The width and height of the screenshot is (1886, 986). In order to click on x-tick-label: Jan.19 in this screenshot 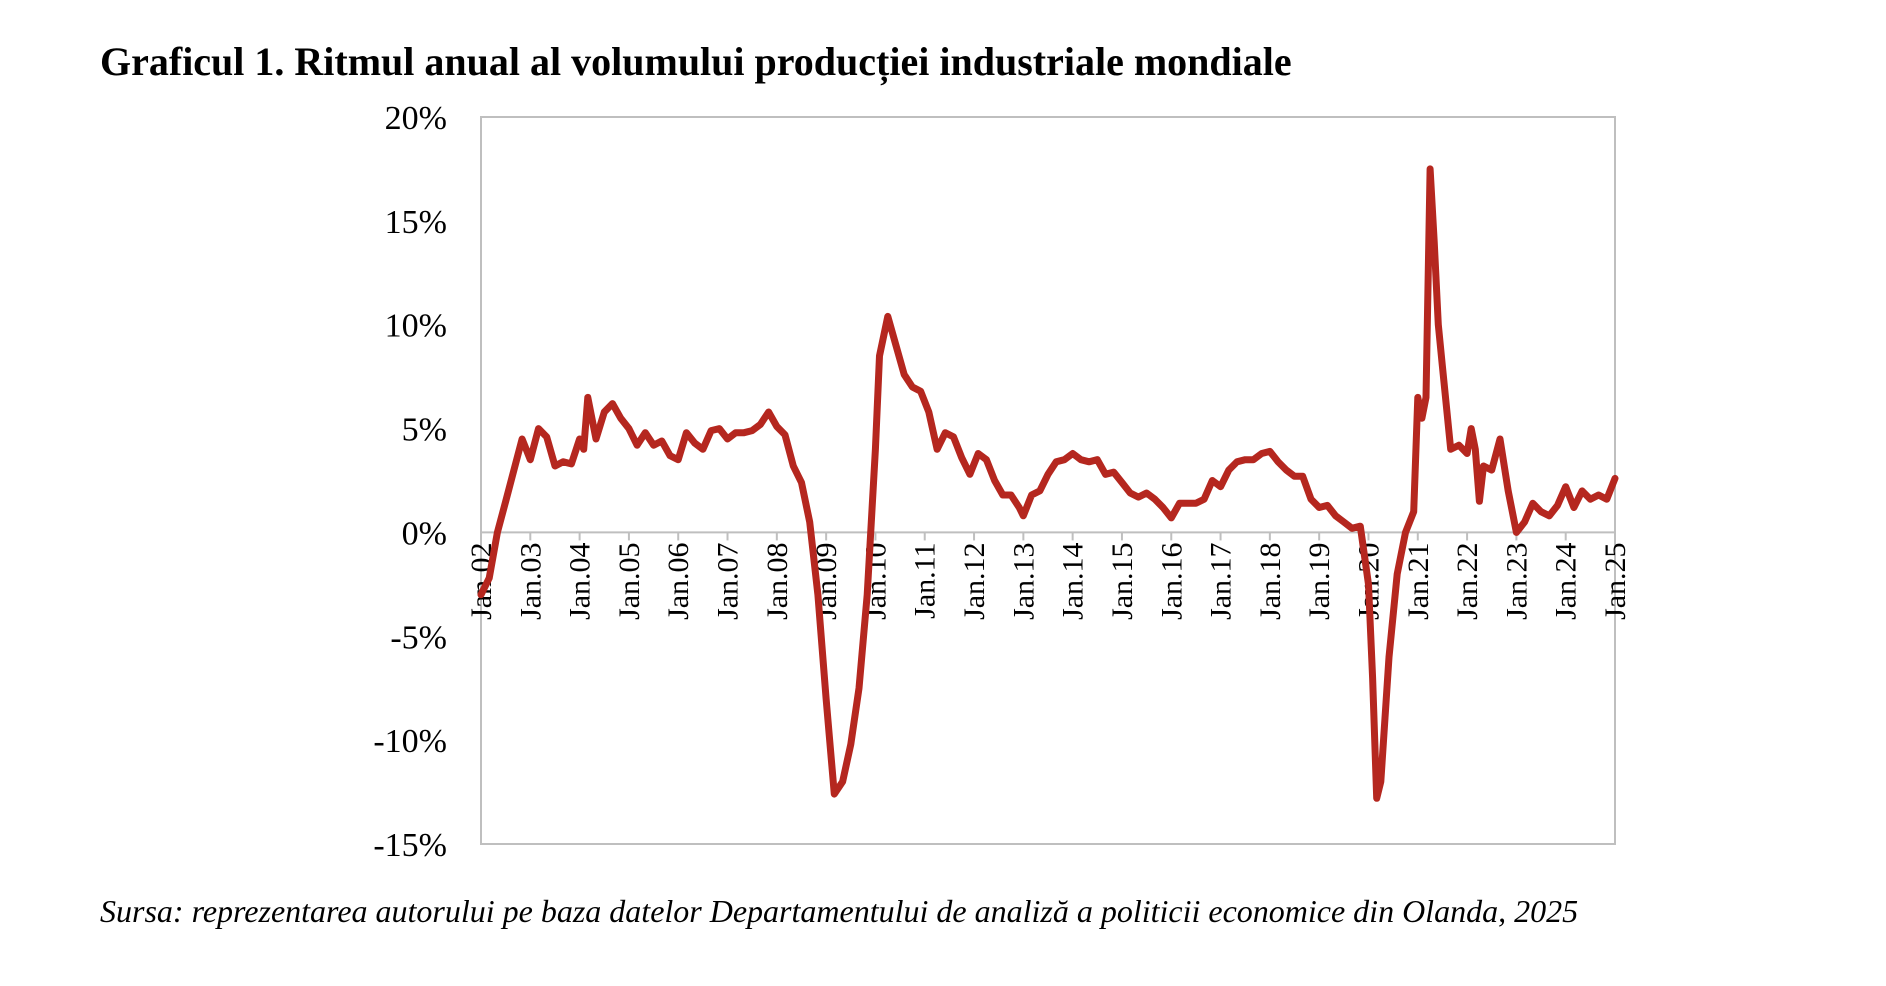, I will do `click(1319, 581)`.